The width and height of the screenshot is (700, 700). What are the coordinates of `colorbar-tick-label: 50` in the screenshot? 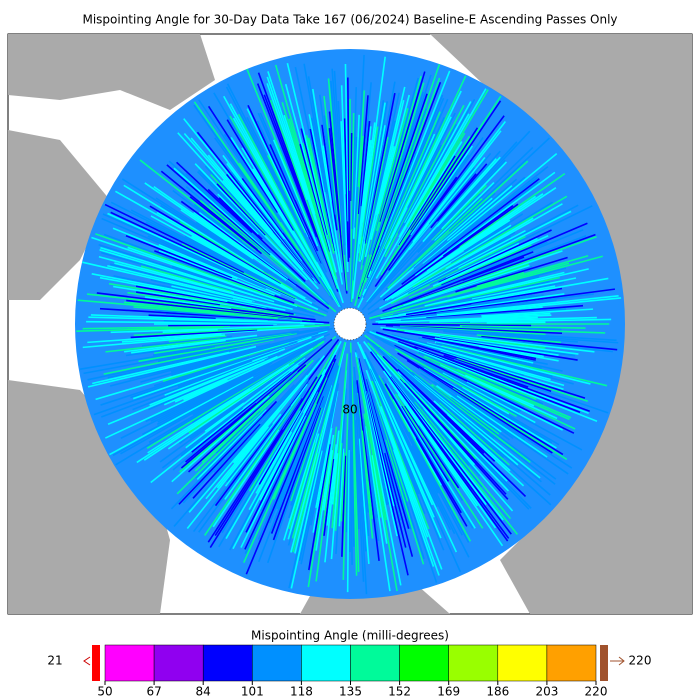 It's located at (104, 692).